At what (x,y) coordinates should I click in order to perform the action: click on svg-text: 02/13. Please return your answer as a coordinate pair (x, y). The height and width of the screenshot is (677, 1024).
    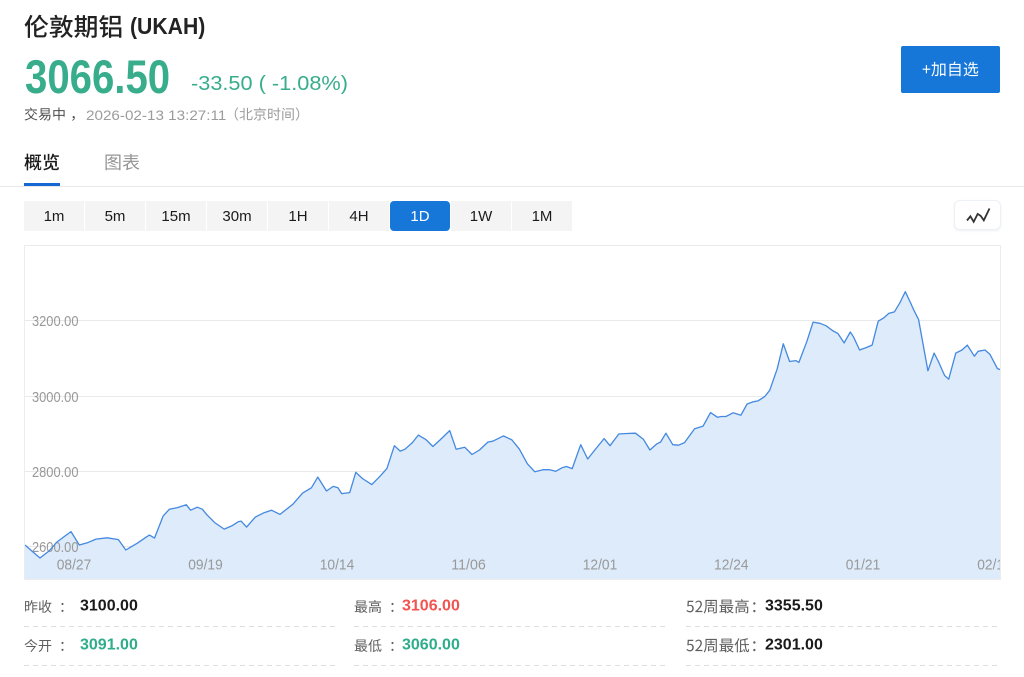
    Looking at the image, I should click on (988, 564).